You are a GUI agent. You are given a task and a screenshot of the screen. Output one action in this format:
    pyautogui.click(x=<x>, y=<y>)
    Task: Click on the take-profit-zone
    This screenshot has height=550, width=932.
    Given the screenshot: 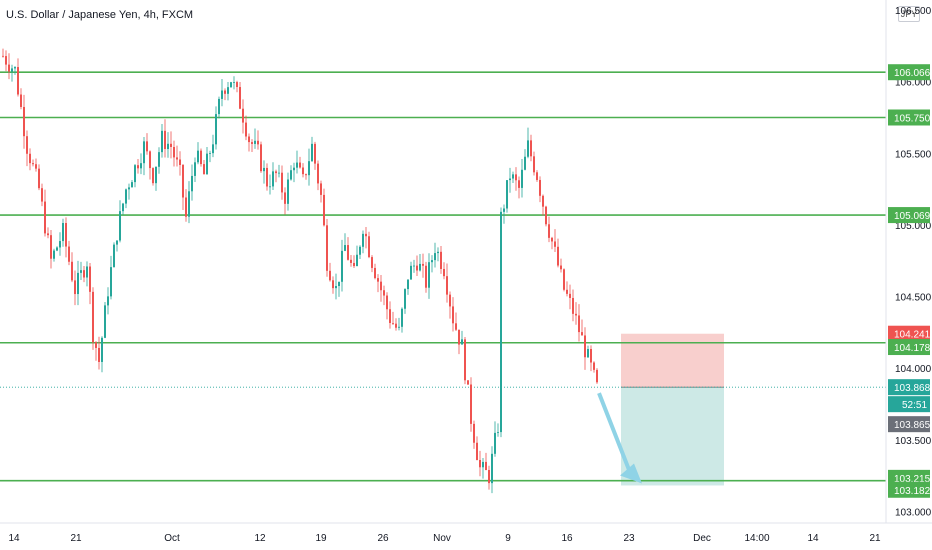 What is the action you would take?
    pyautogui.click(x=672, y=436)
    